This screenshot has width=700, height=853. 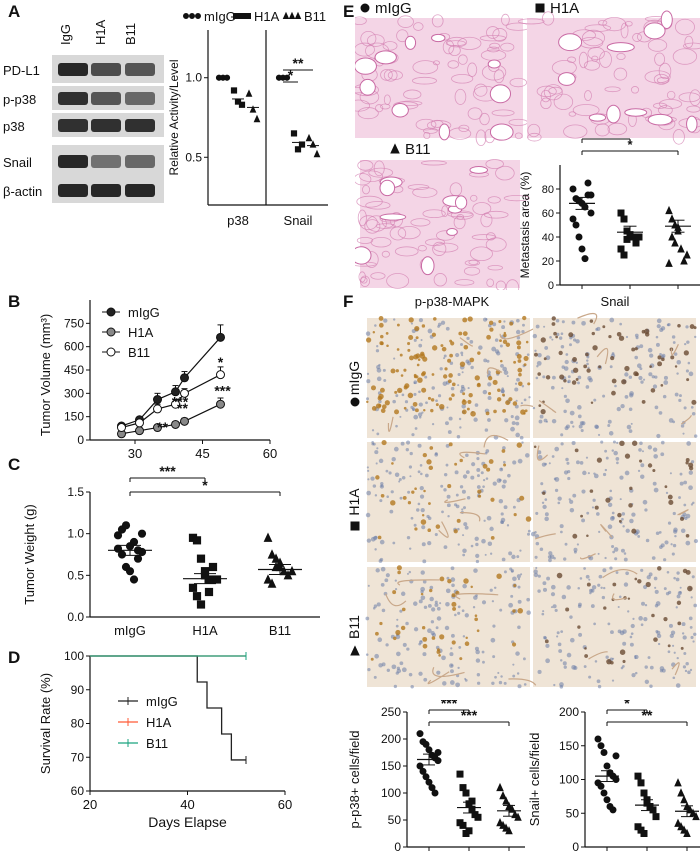 What do you see at coordinates (14, 464) in the screenshot?
I see `panel-label-c: C` at bounding box center [14, 464].